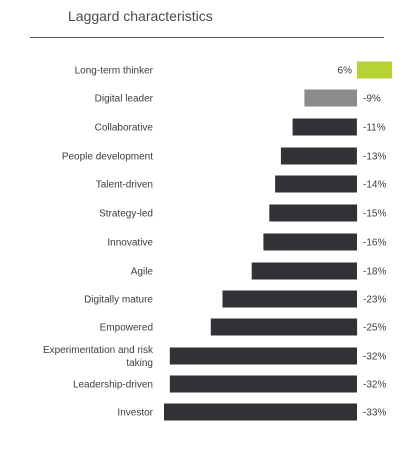 The height and width of the screenshot is (454, 416). What do you see at coordinates (135, 413) in the screenshot?
I see `category-label: Investor` at bounding box center [135, 413].